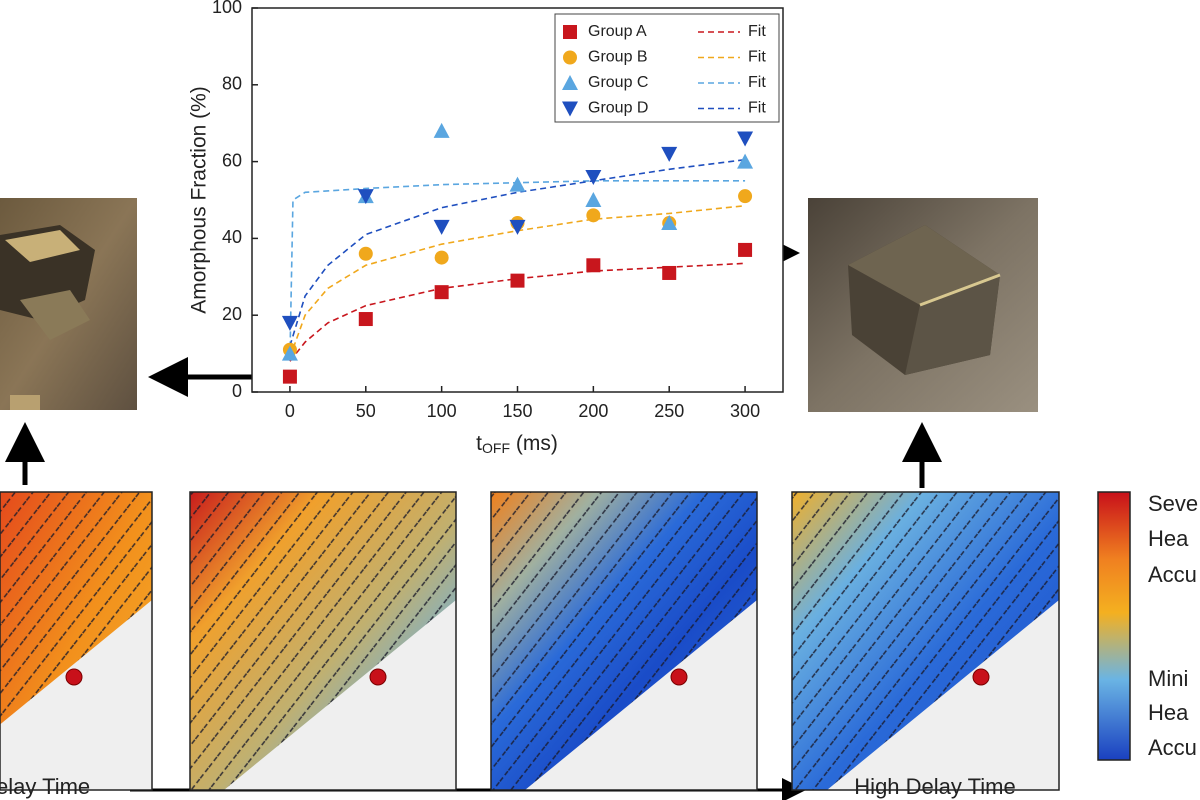 Image resolution: width=1200 pixels, height=800 pixels. I want to click on x-tick-label: 50, so click(366, 411).